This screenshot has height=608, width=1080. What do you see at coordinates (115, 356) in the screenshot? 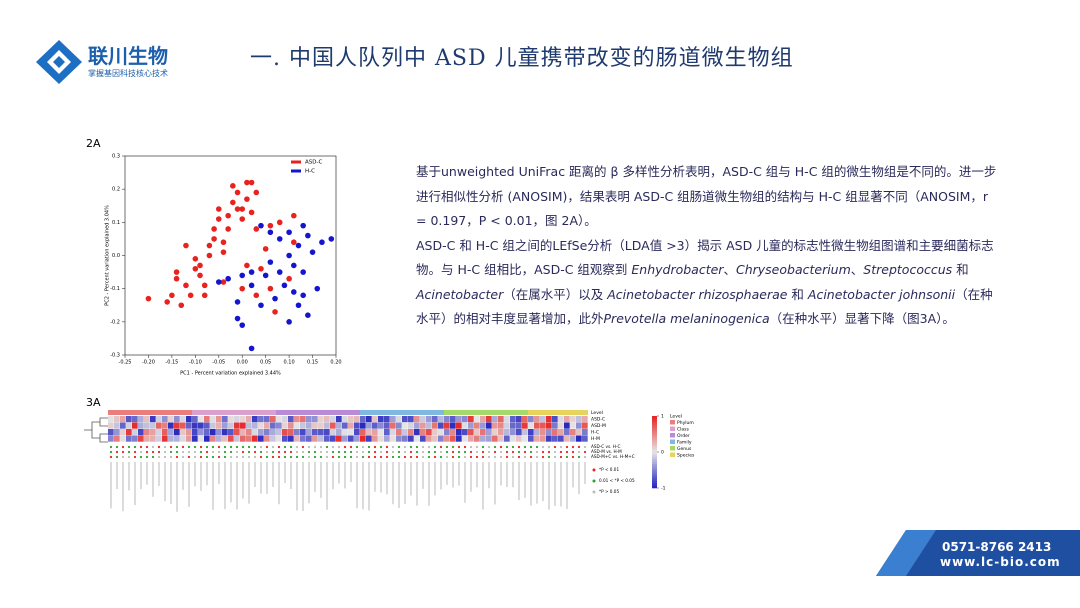
I see `y-tick-label: -0.3` at bounding box center [115, 356].